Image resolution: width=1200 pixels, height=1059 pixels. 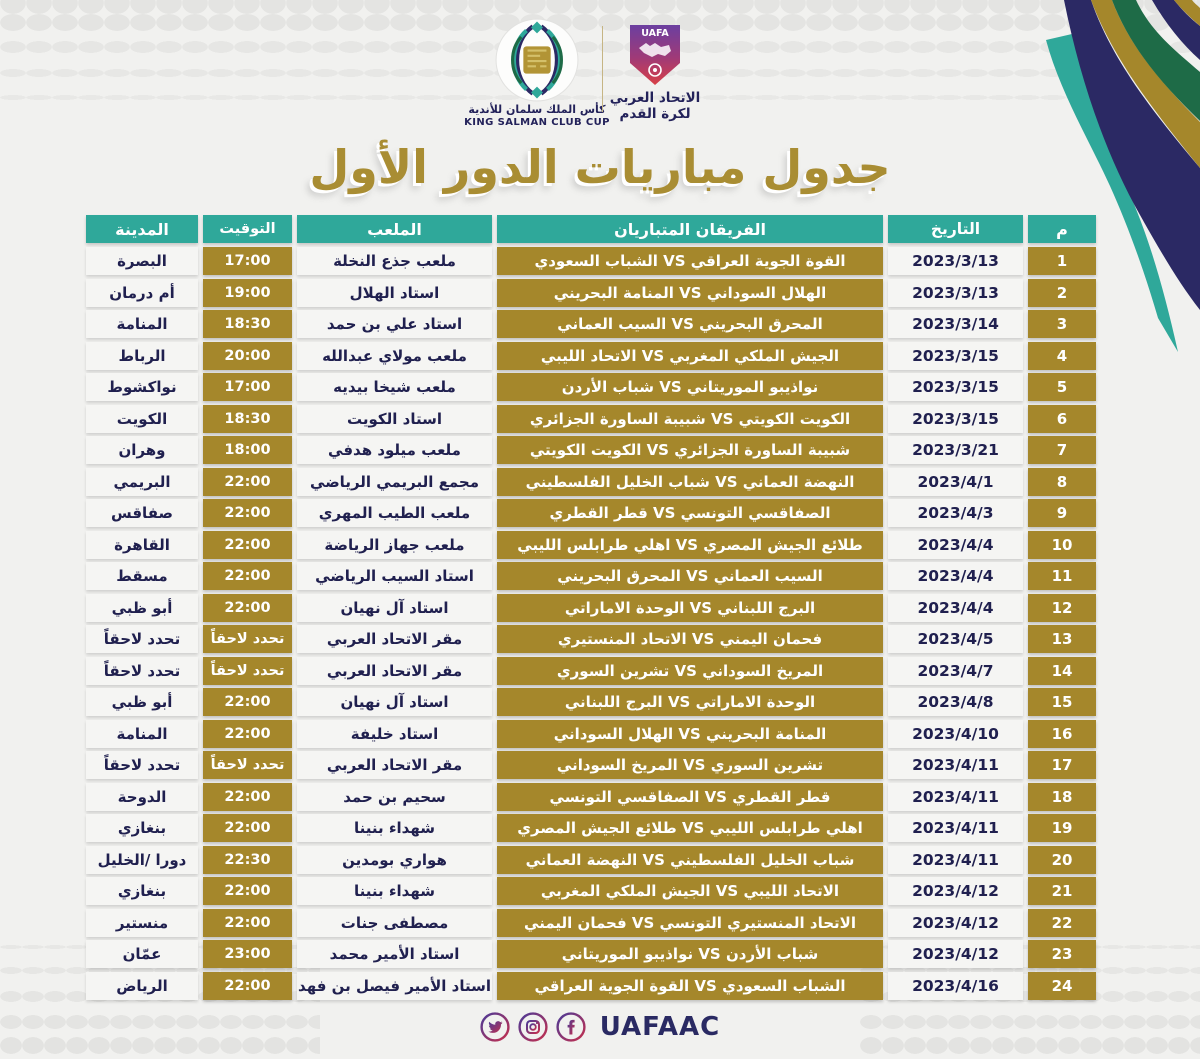 I want to click on cell-teams: الجيش الملكي المغربي VS الاتحاد الليبي, so click(x=690, y=355).